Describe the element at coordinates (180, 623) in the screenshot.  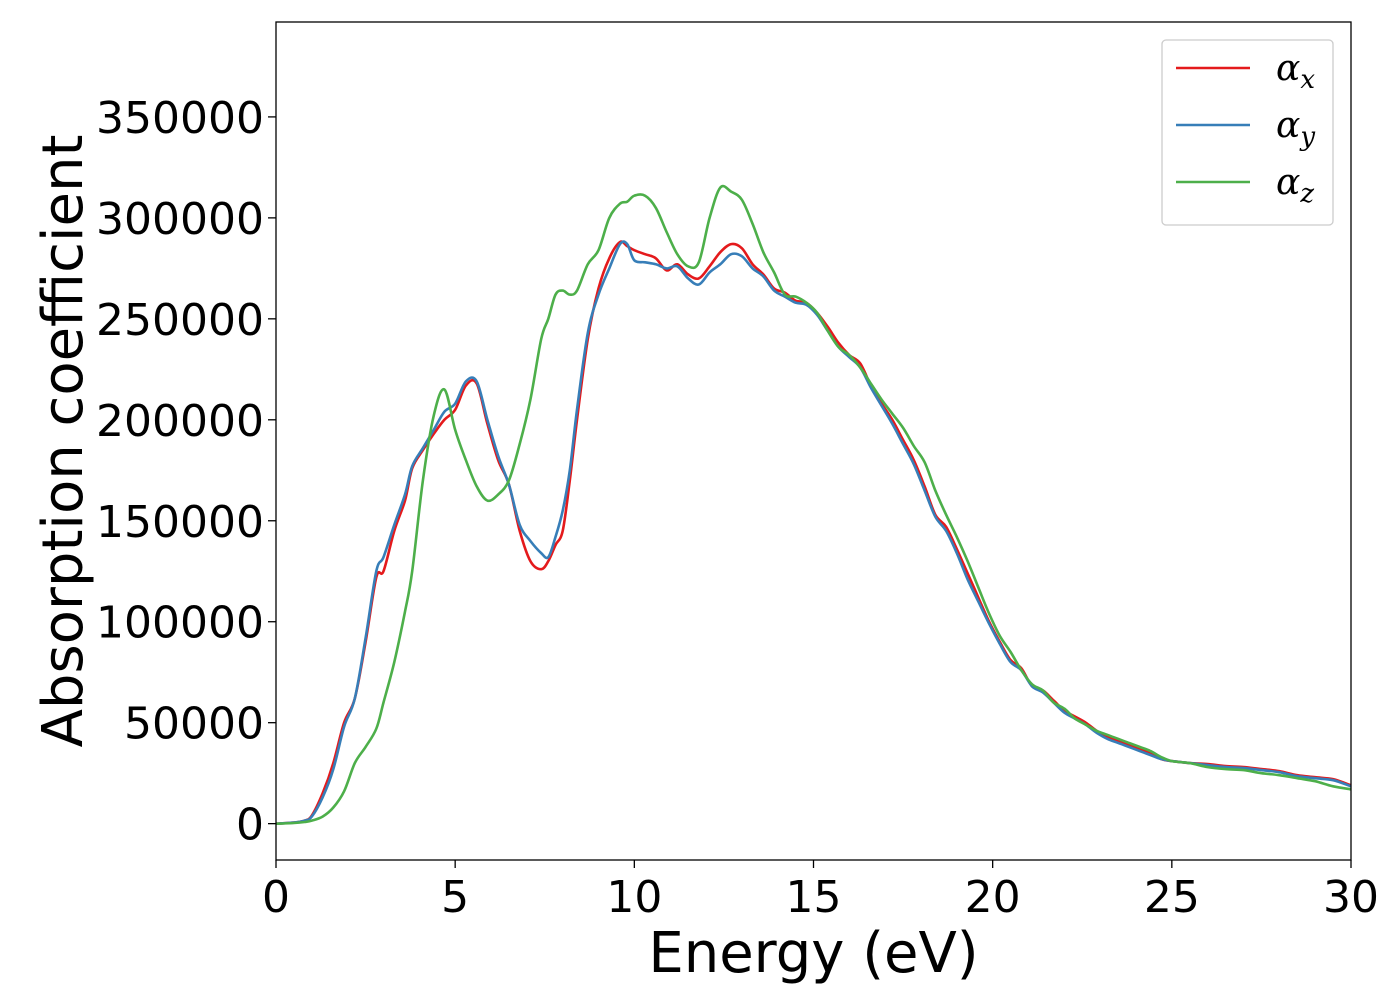
I see `y-tick-label: 100000` at that location.